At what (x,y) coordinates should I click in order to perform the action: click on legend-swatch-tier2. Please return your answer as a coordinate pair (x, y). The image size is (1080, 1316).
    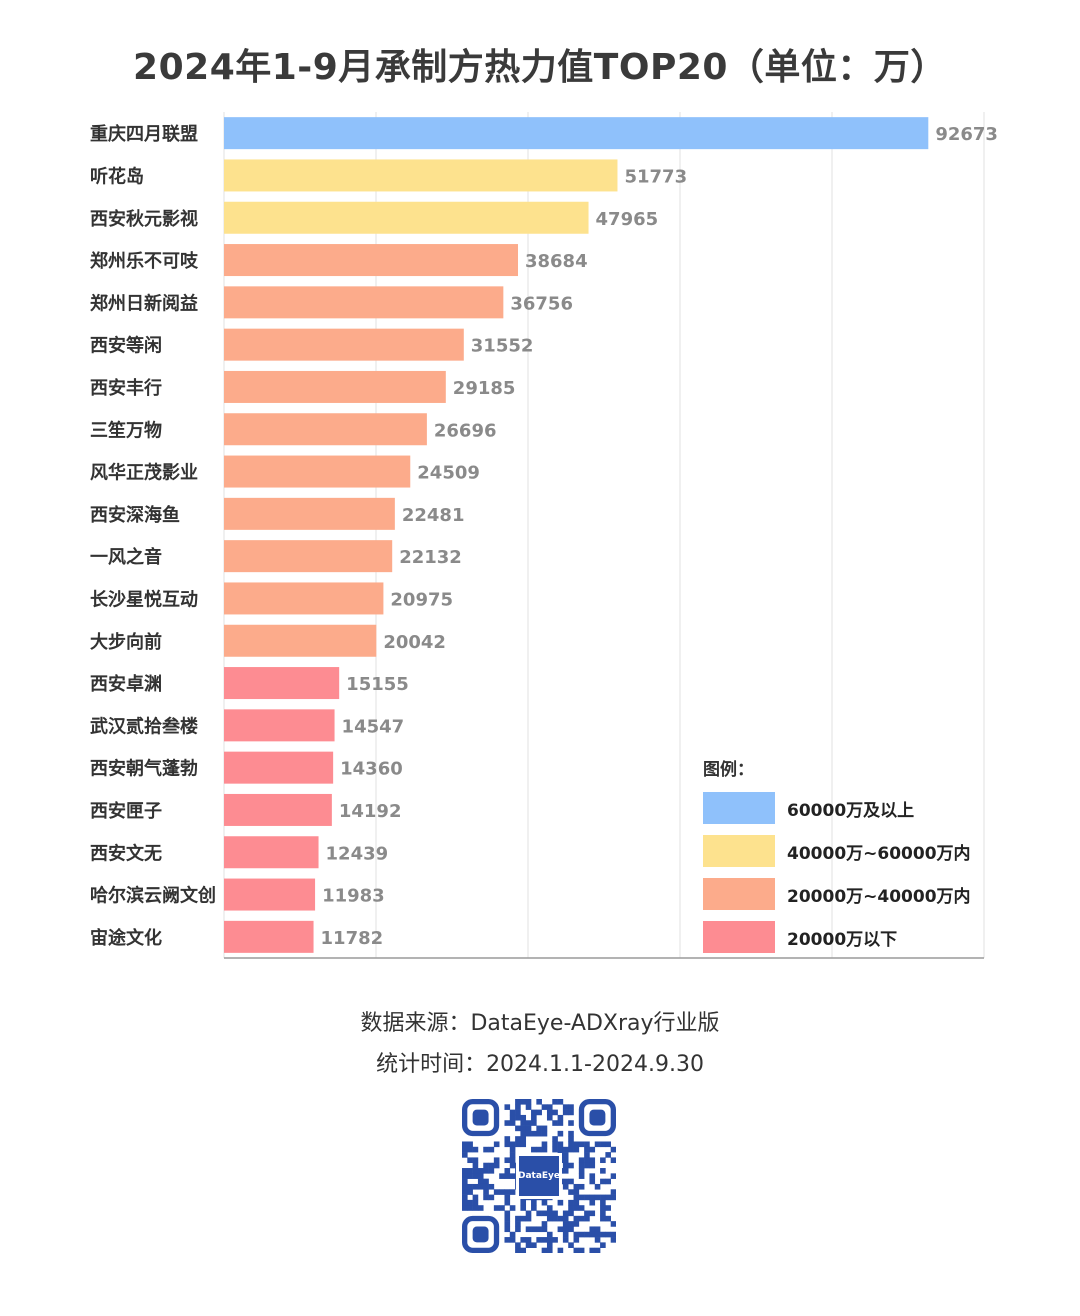
    Looking at the image, I should click on (739, 851).